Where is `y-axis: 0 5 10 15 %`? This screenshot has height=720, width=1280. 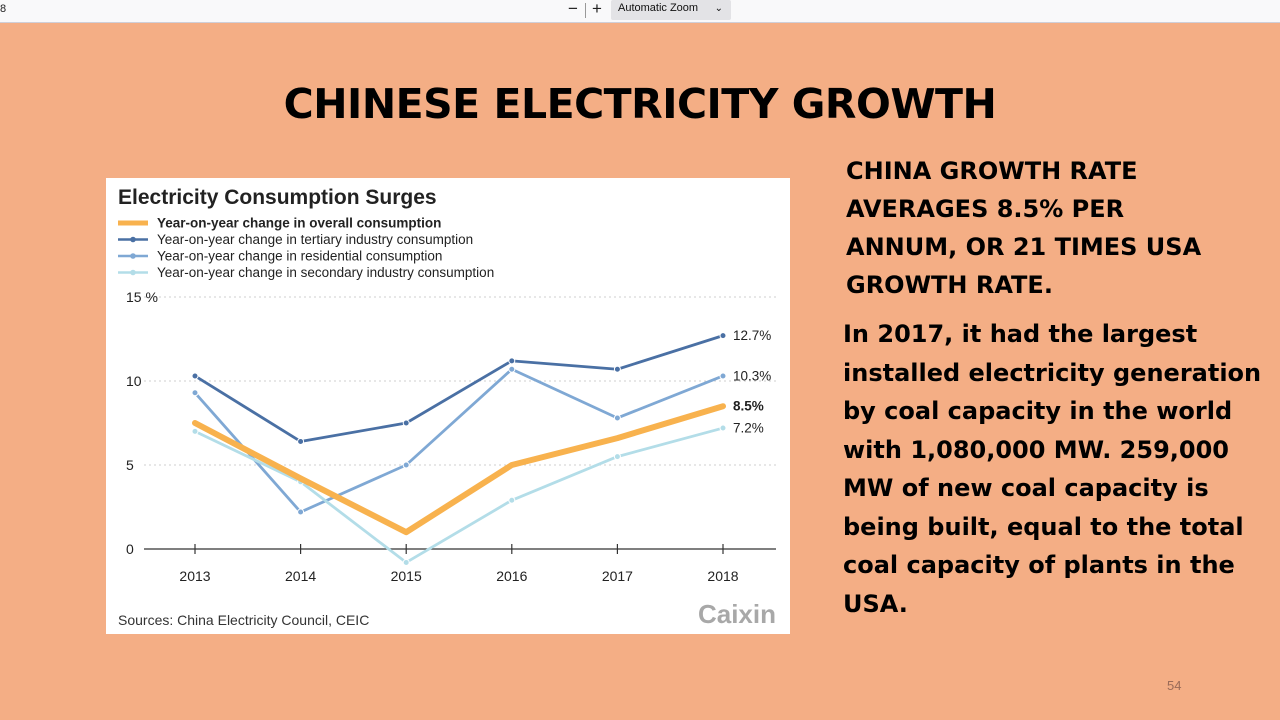 y-axis: 0 5 10 15 % is located at coordinates (142, 423).